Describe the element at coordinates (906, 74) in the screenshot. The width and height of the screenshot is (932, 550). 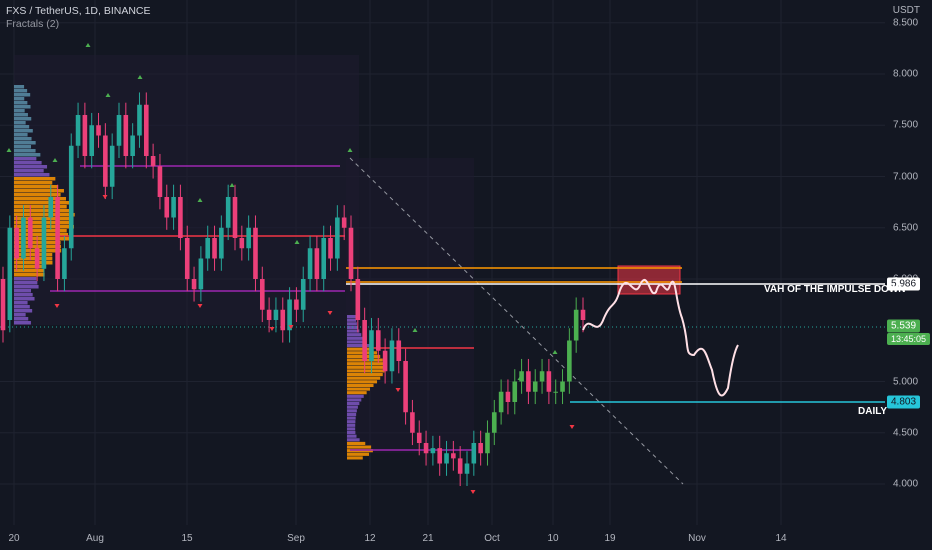
I see `y-tick-label: 8.000` at that location.